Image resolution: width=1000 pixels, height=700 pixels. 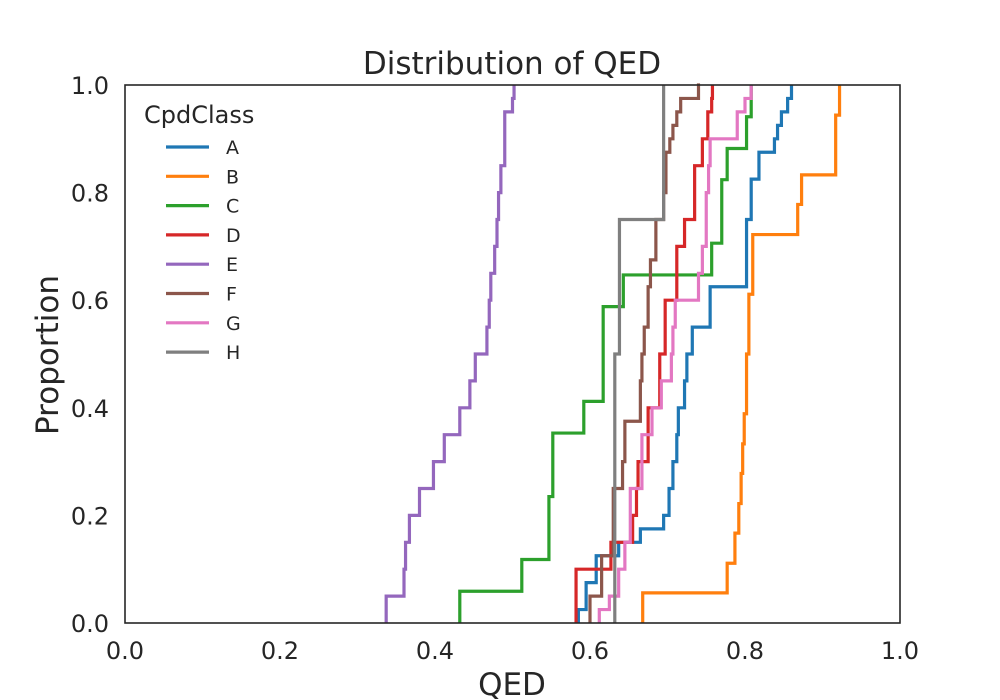 I want to click on y-tick-label: 0.6, so click(x=90, y=301).